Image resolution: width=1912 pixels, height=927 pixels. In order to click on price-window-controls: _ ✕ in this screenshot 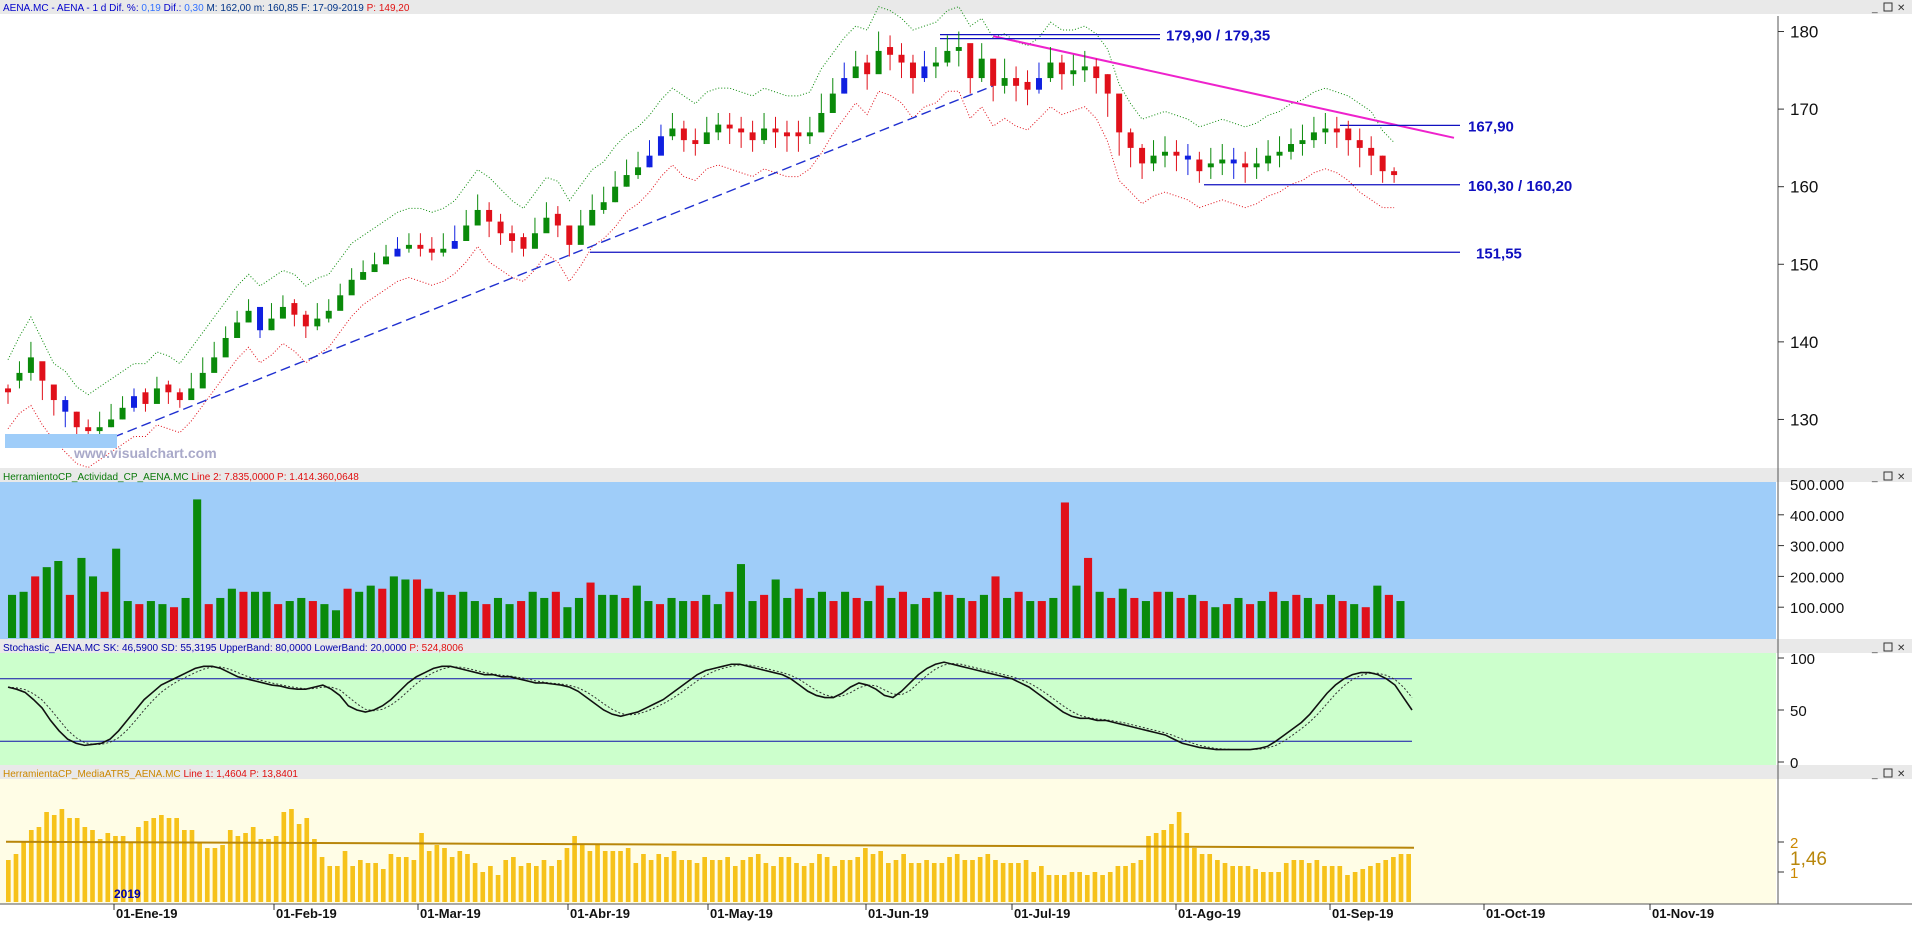, I will do `click(1888, 8)`.